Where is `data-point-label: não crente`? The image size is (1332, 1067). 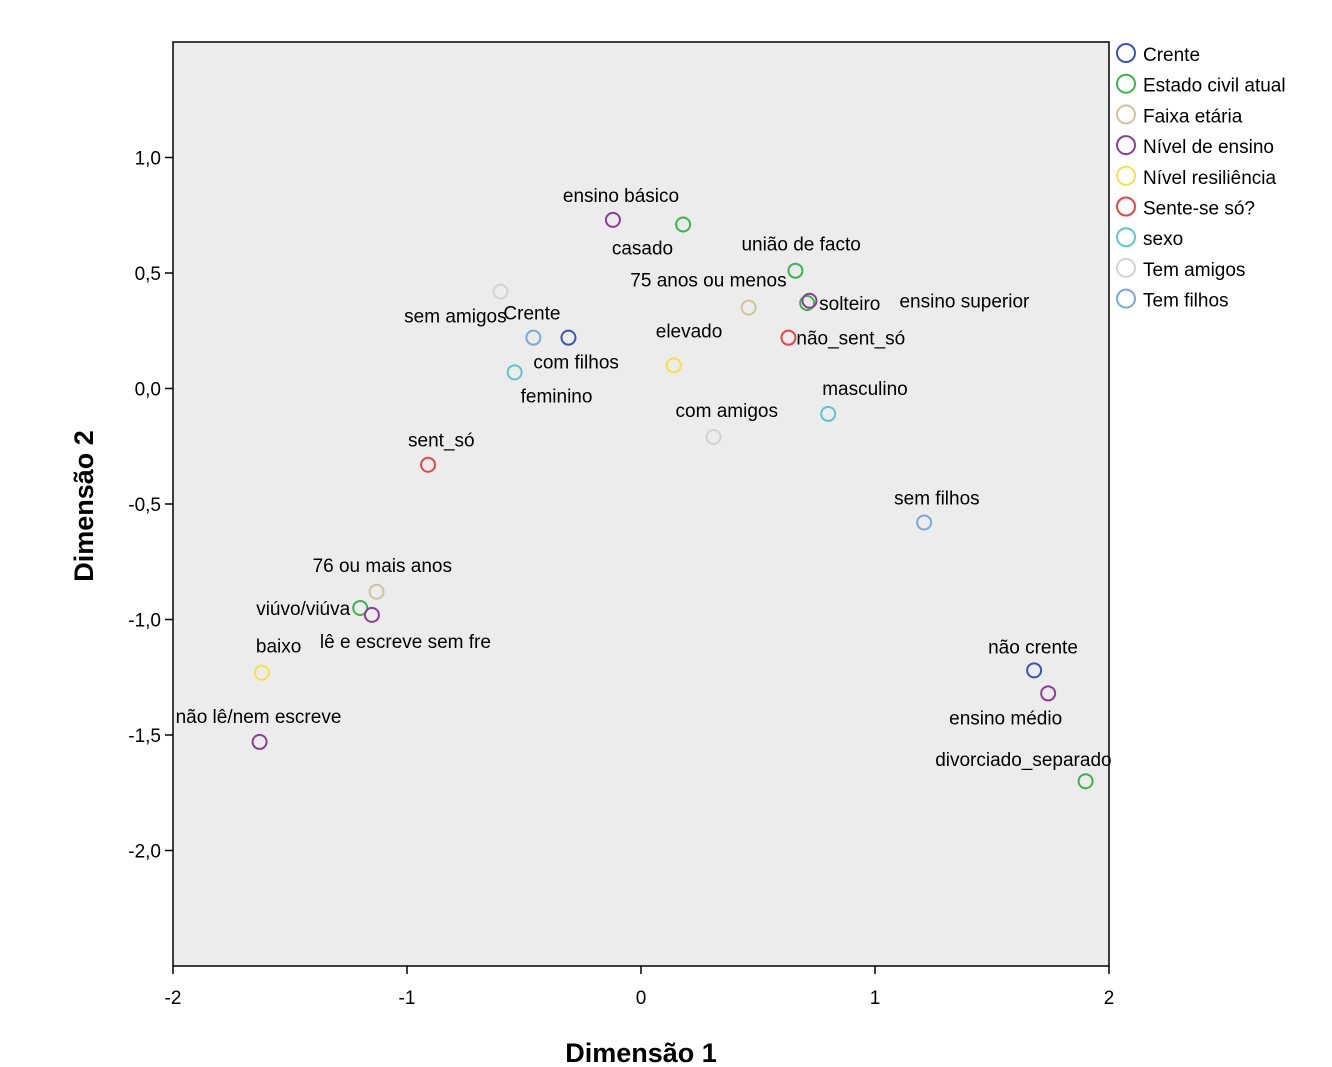
data-point-label: não crente is located at coordinates (1033, 647).